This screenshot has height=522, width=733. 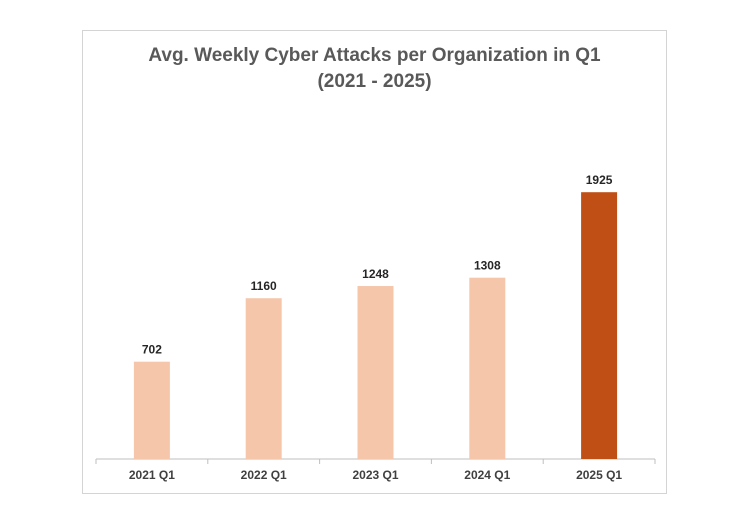 I want to click on bar-2025-q1, so click(x=599, y=325).